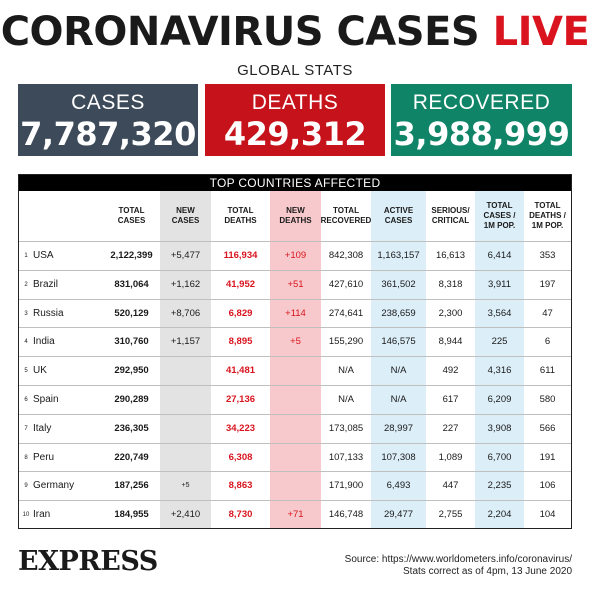  Describe the element at coordinates (499, 428) in the screenshot. I see `cell-cases-1m: 3,908` at that location.